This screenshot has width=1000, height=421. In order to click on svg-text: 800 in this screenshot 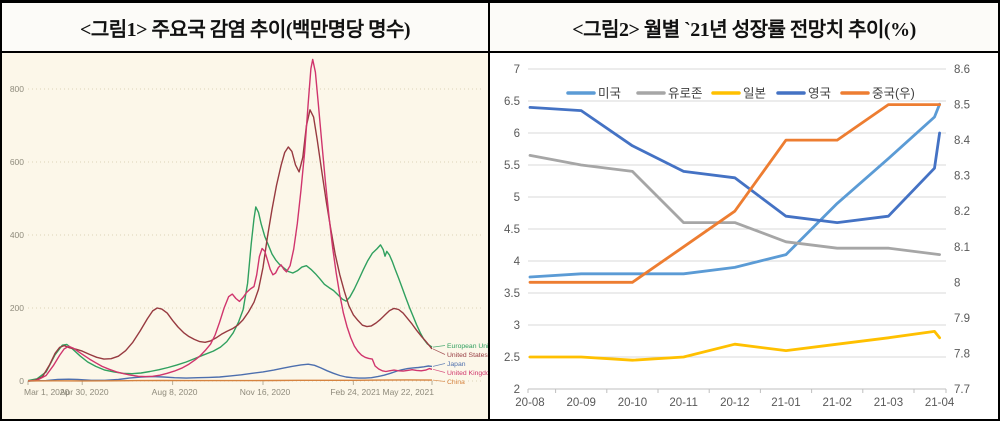, I will do `click(17, 89)`.